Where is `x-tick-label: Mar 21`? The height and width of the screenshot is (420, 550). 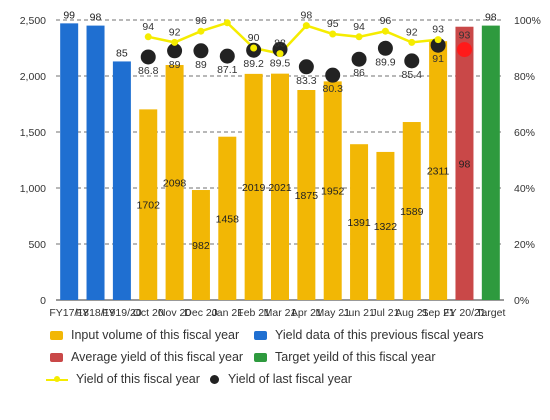
x-tick-label: Mar 21 is located at coordinates (280, 313).